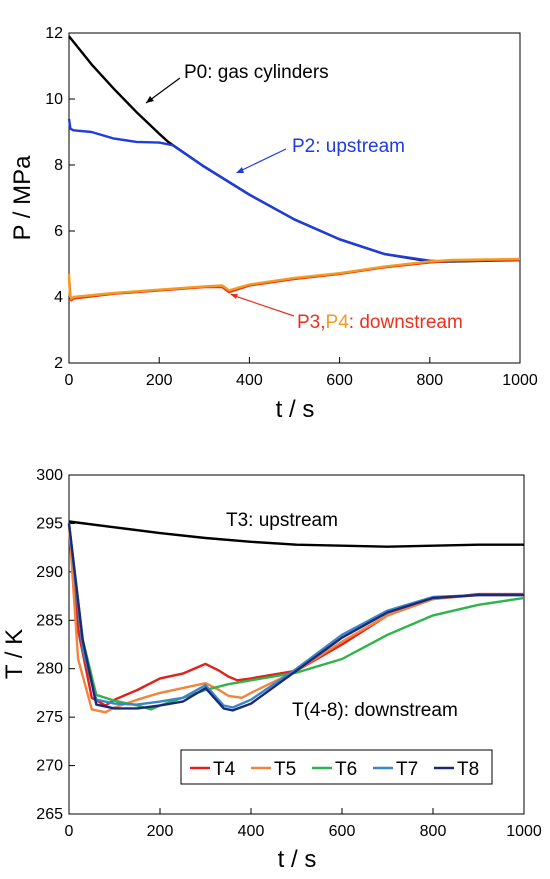 The image size is (550, 879). Describe the element at coordinates (54, 99) in the screenshot. I see `pressure-y-tick-label: 10` at that location.